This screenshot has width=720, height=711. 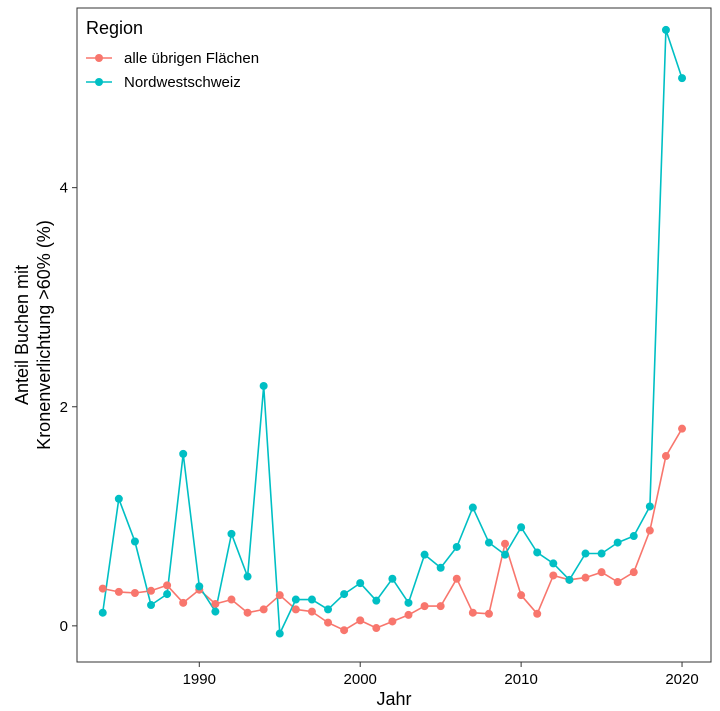 What do you see at coordinates (44, 335) in the screenshot?
I see `y-axis-title-line2: Kronenverlichtung >60% (%)` at bounding box center [44, 335].